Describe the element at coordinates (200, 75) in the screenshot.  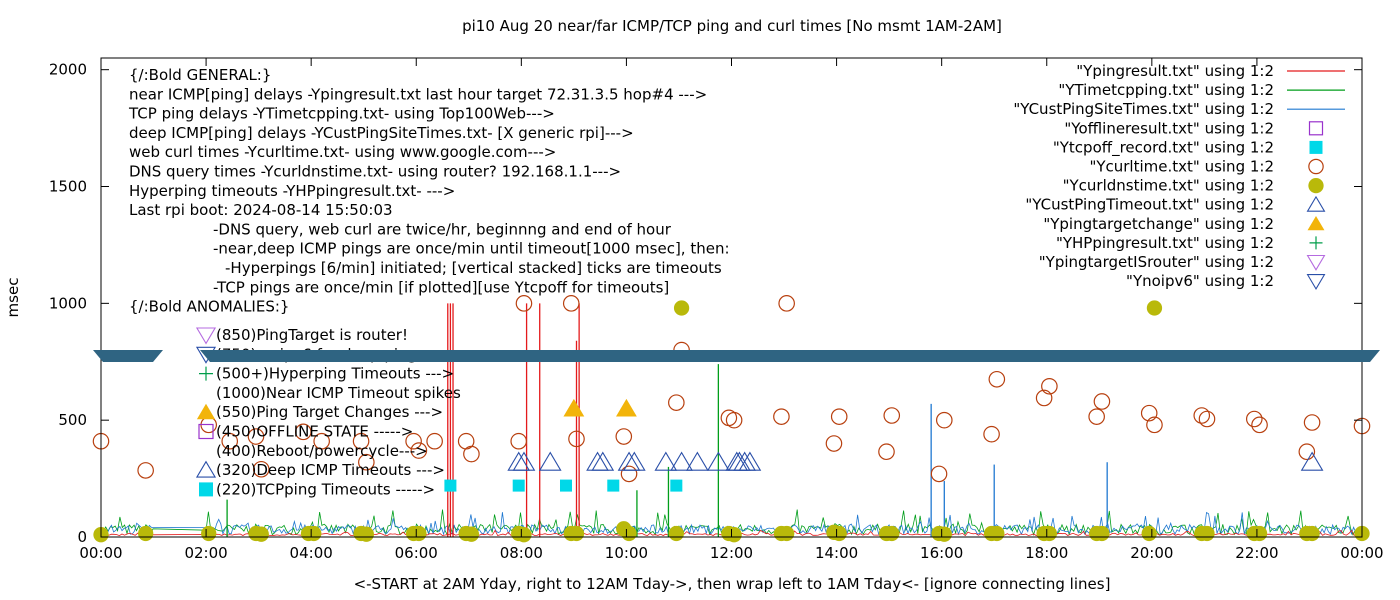
I see `annotation-text: {/:Bold GENERAL:}` at that location.